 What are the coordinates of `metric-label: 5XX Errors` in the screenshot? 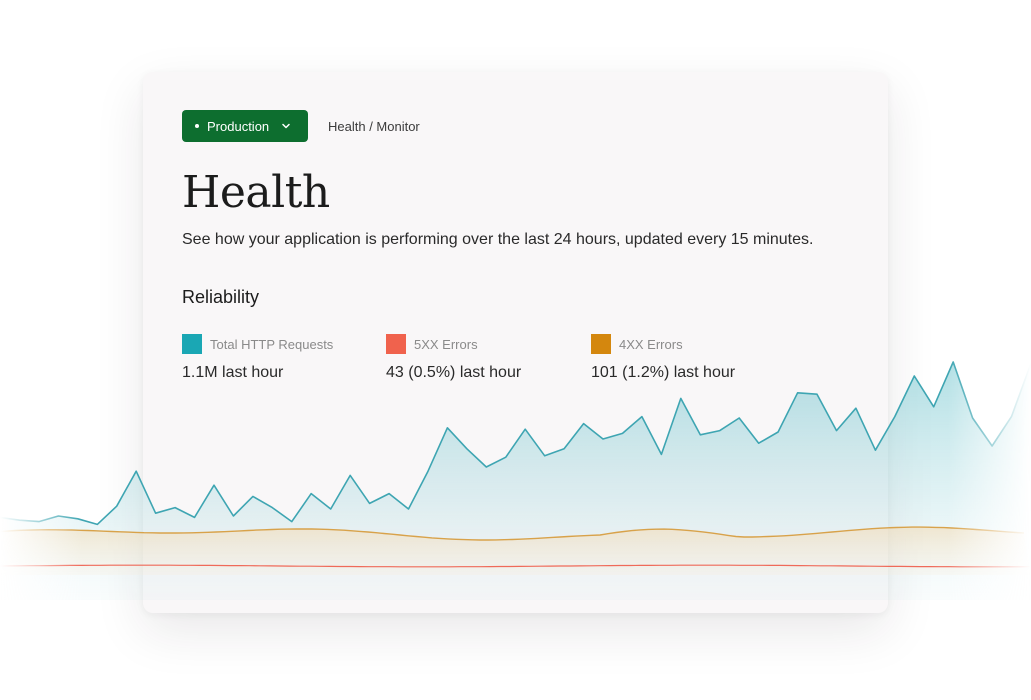 It's located at (446, 344).